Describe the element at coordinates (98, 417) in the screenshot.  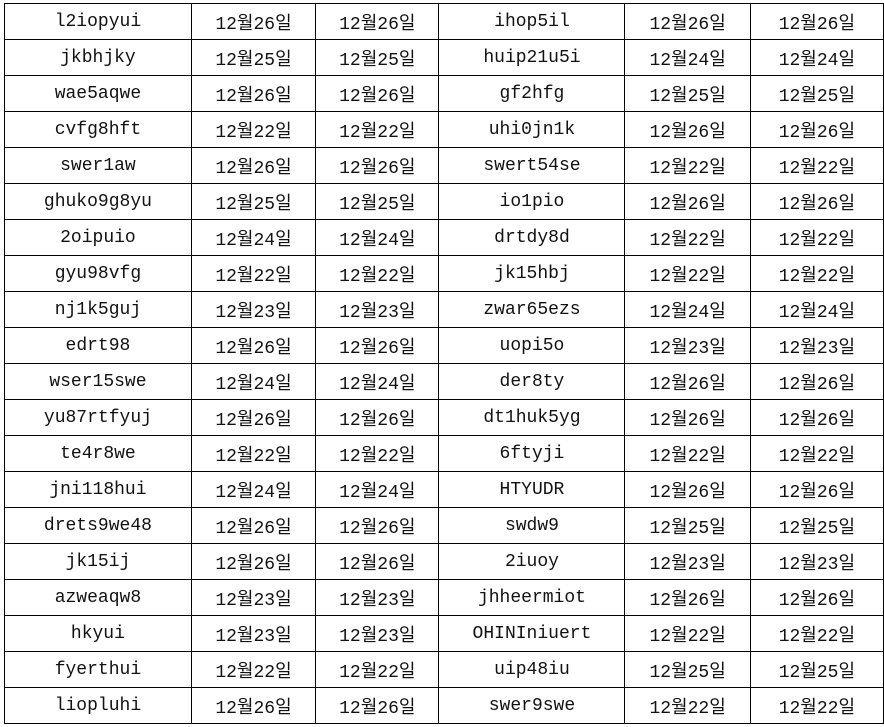
I see `code-cell: yu87rtfyuj` at that location.